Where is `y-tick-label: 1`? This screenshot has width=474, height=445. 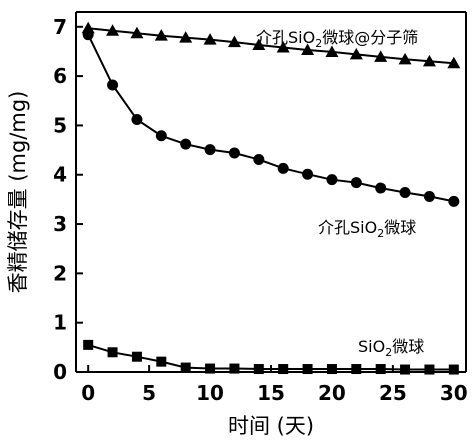
y-tick-label: 1 is located at coordinates (60, 323).